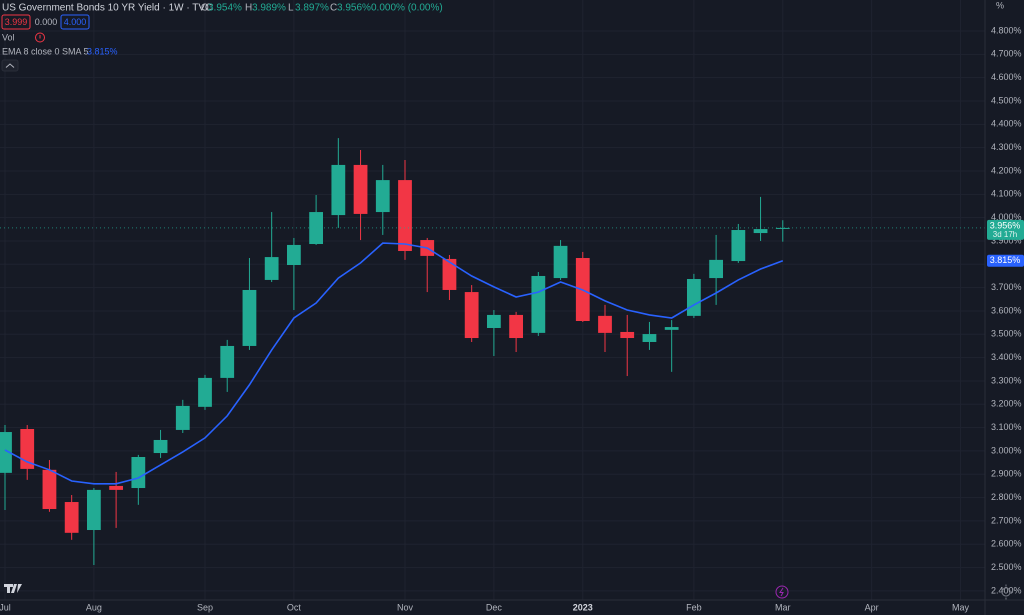 The image size is (1024, 615). Describe the element at coordinates (8, 37) in the screenshot. I see `vol-label: Vol` at that location.